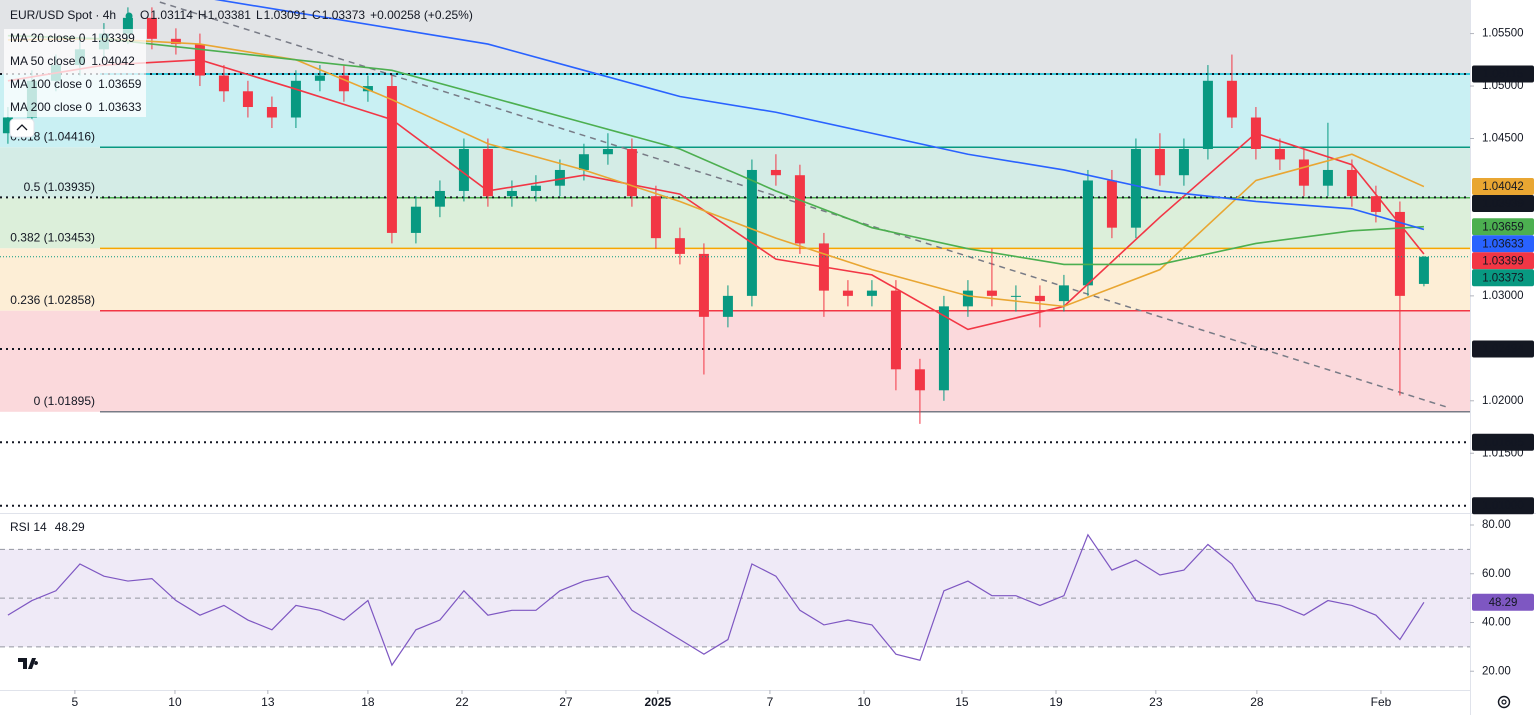 The image size is (1536, 715). Describe the element at coordinates (344, 15) in the screenshot. I see `ohlc-value: 1.03373` at that location.